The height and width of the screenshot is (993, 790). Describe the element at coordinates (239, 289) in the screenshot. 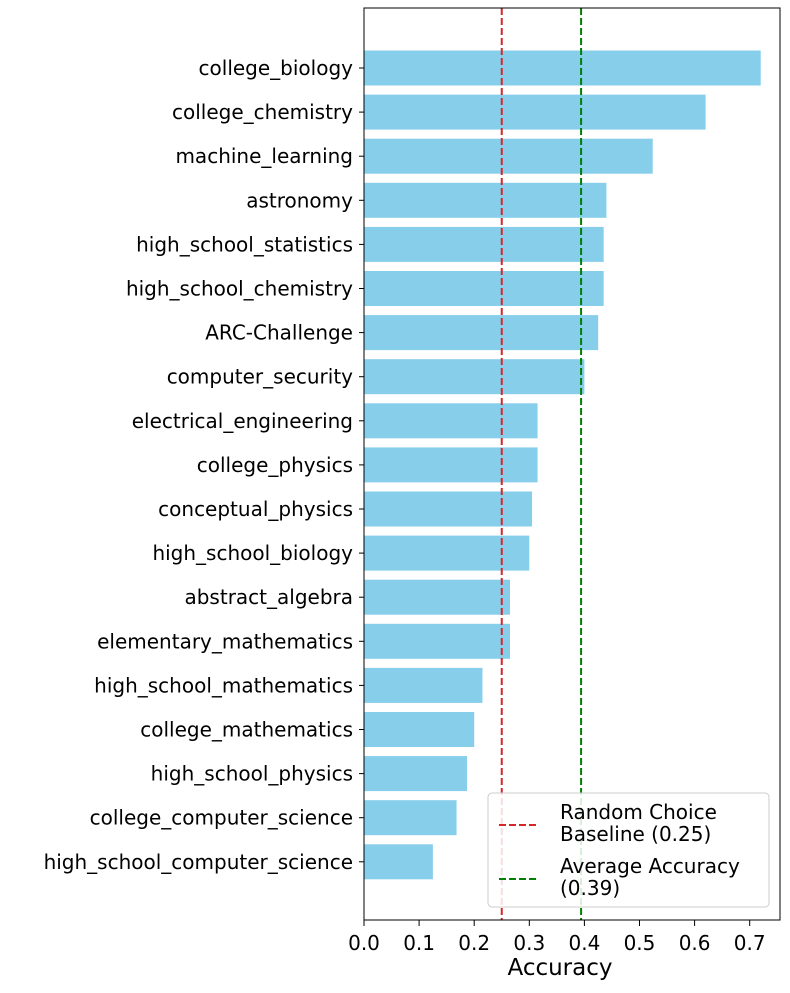

I see `category-label: high_school_chemistry` at that location.